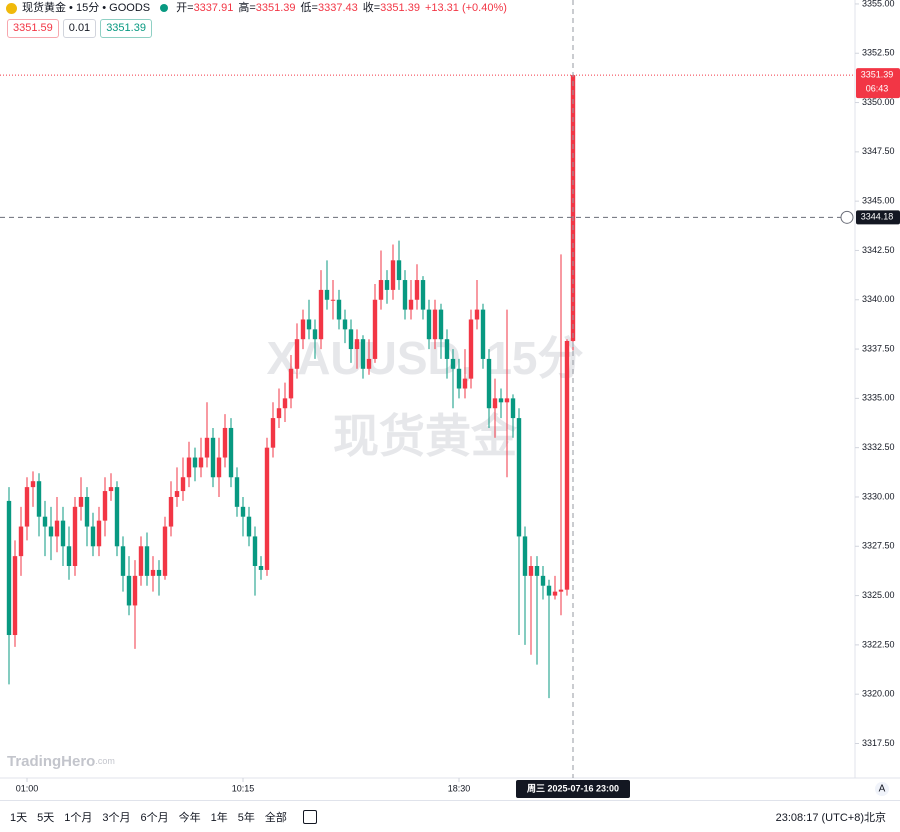 The height and width of the screenshot is (832, 900). I want to click on last-price-tag, so click(878, 83).